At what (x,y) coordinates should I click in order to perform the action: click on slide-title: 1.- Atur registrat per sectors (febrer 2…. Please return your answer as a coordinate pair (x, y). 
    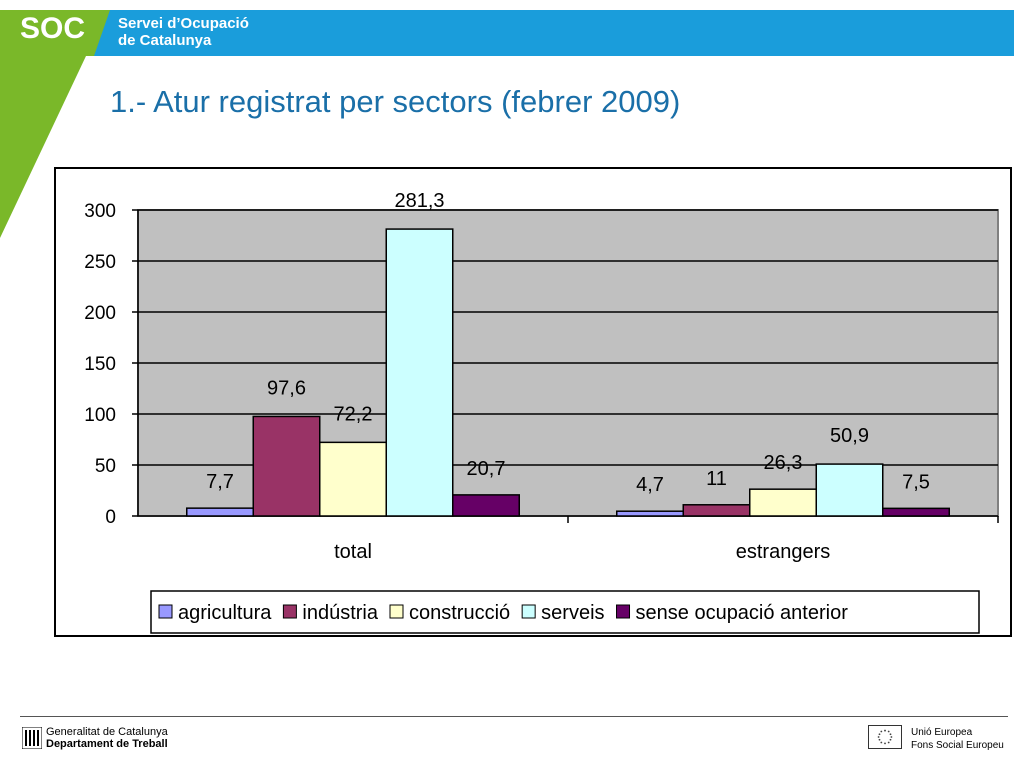
    Looking at the image, I should click on (395, 101).